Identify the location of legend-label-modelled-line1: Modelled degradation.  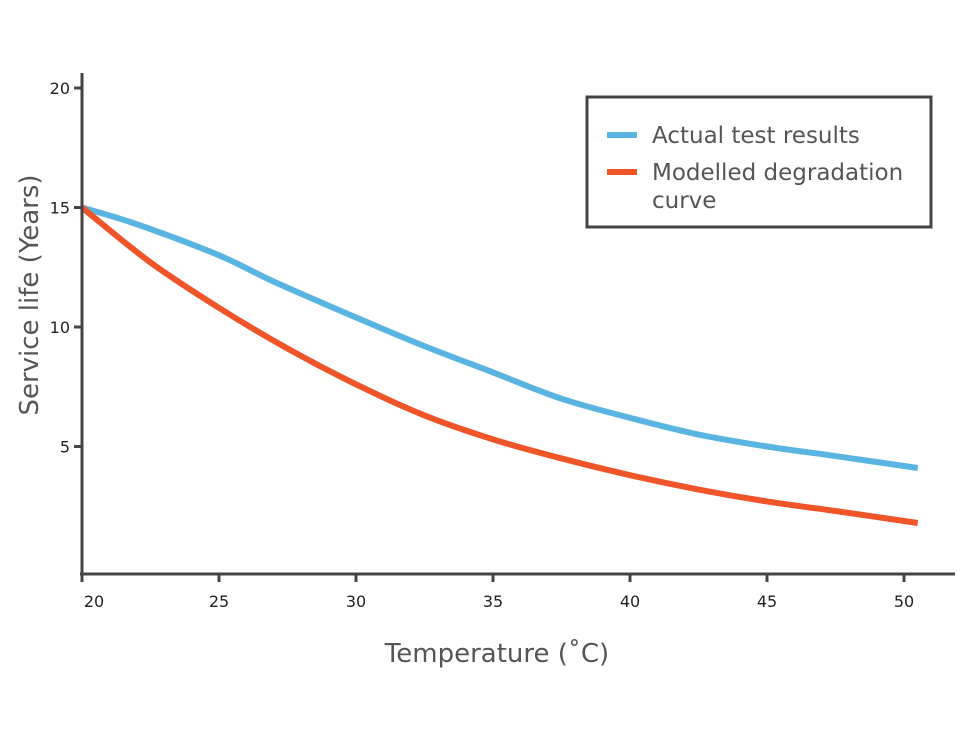
(777, 173).